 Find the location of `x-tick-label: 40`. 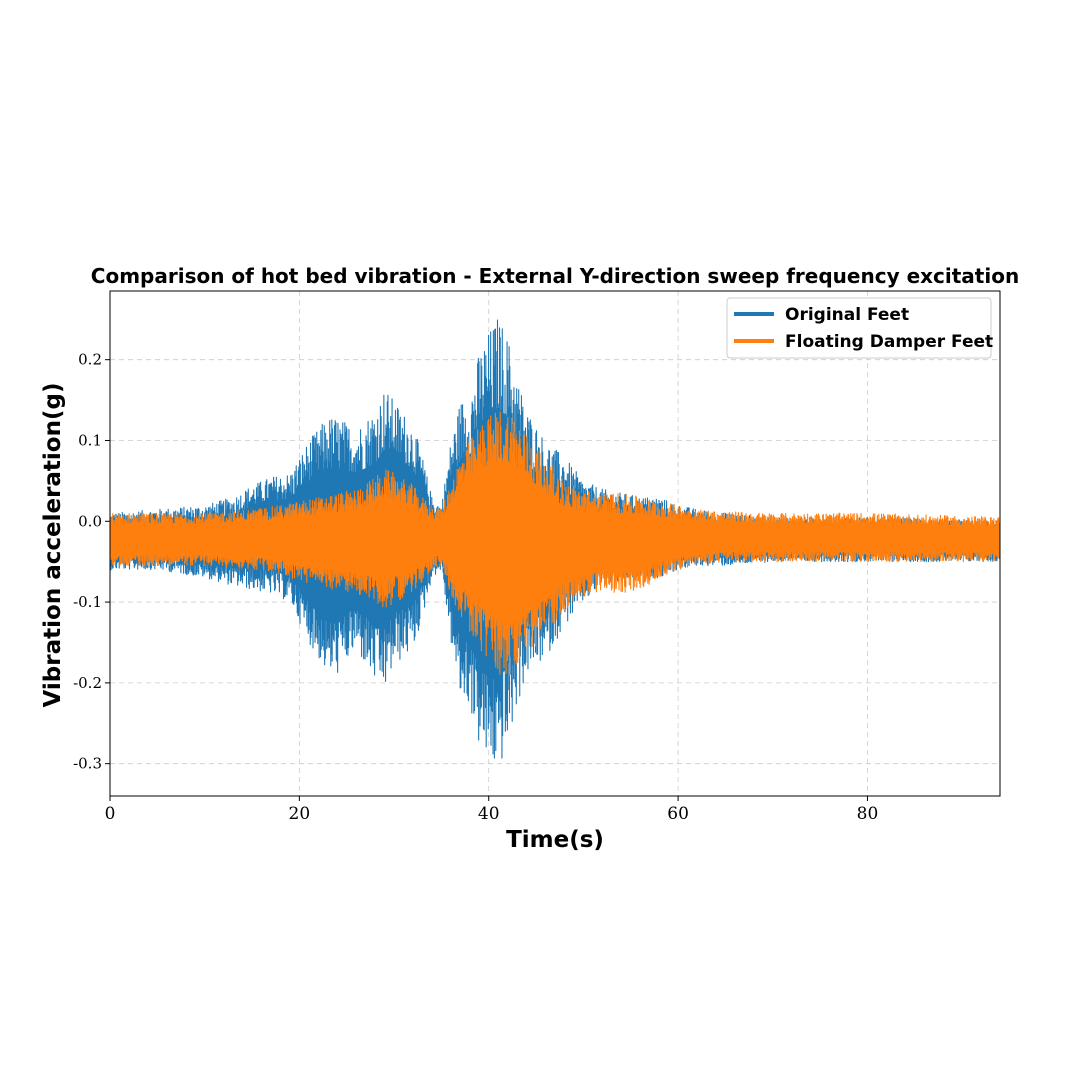

x-tick-label: 40 is located at coordinates (489, 814).